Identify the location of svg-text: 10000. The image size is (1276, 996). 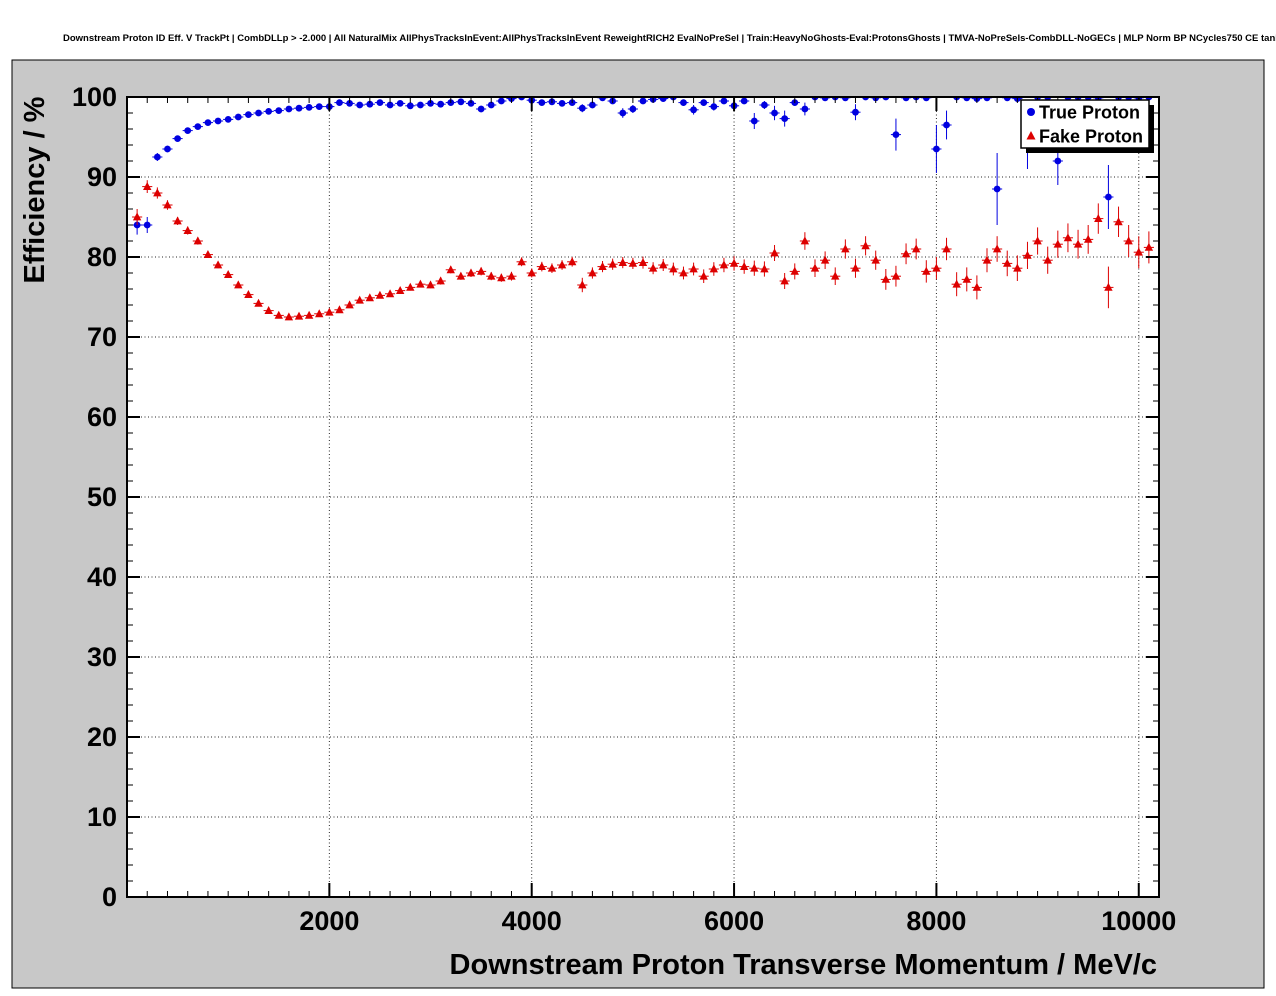
(1138, 921).